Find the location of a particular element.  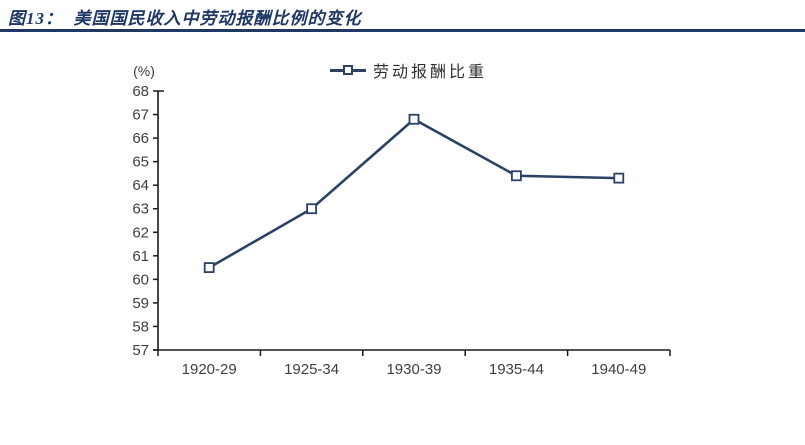

y-tick-label: 63 is located at coordinates (140, 209).